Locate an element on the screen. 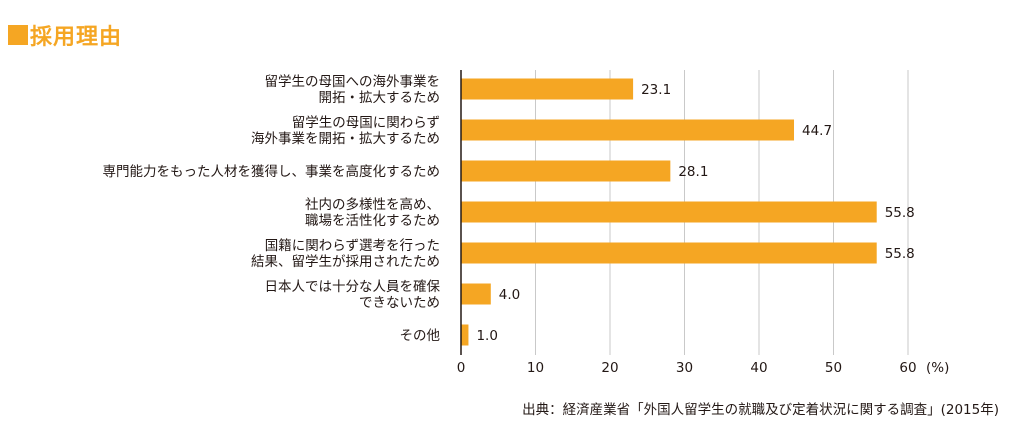  category-label: 国籍に関わらず選考を行った結果、留学生が採用されたため is located at coordinates (345, 253).